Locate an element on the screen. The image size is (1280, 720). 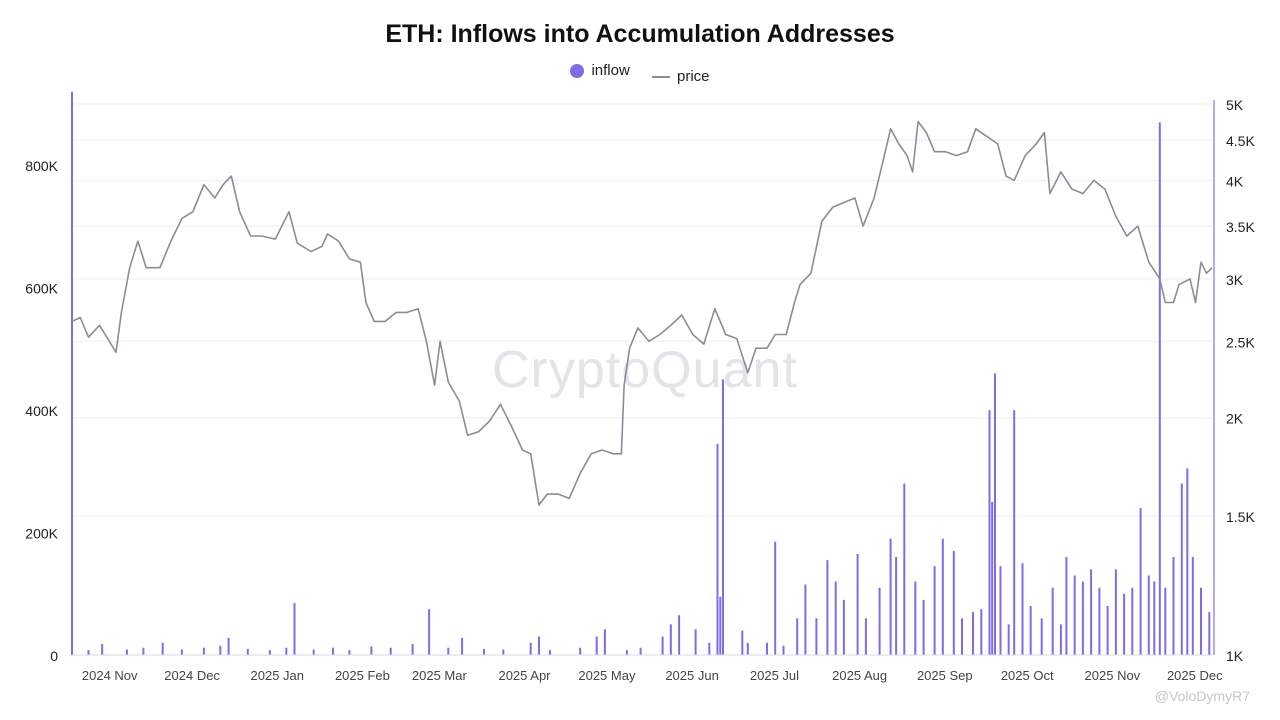
legend-marker-price is located at coordinates (661, 76).